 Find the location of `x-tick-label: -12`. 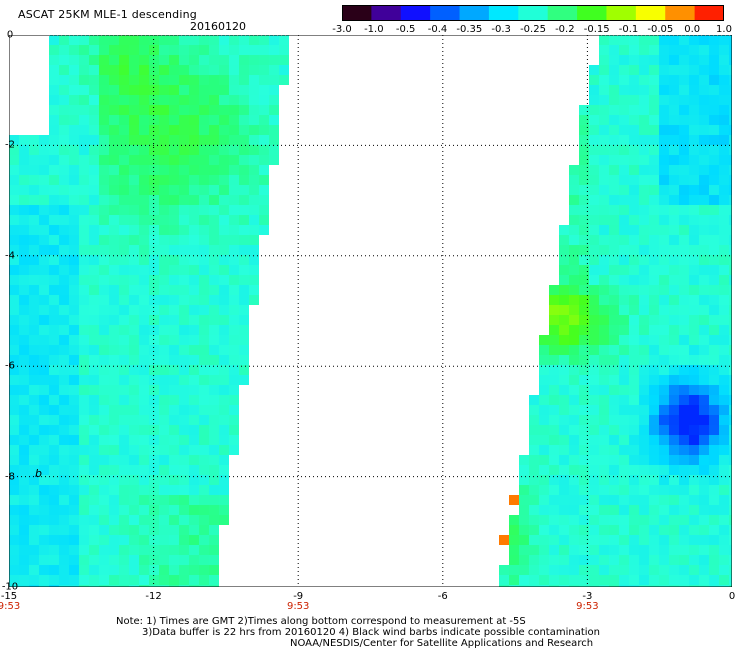

x-tick-label: -12 is located at coordinates (153, 596).